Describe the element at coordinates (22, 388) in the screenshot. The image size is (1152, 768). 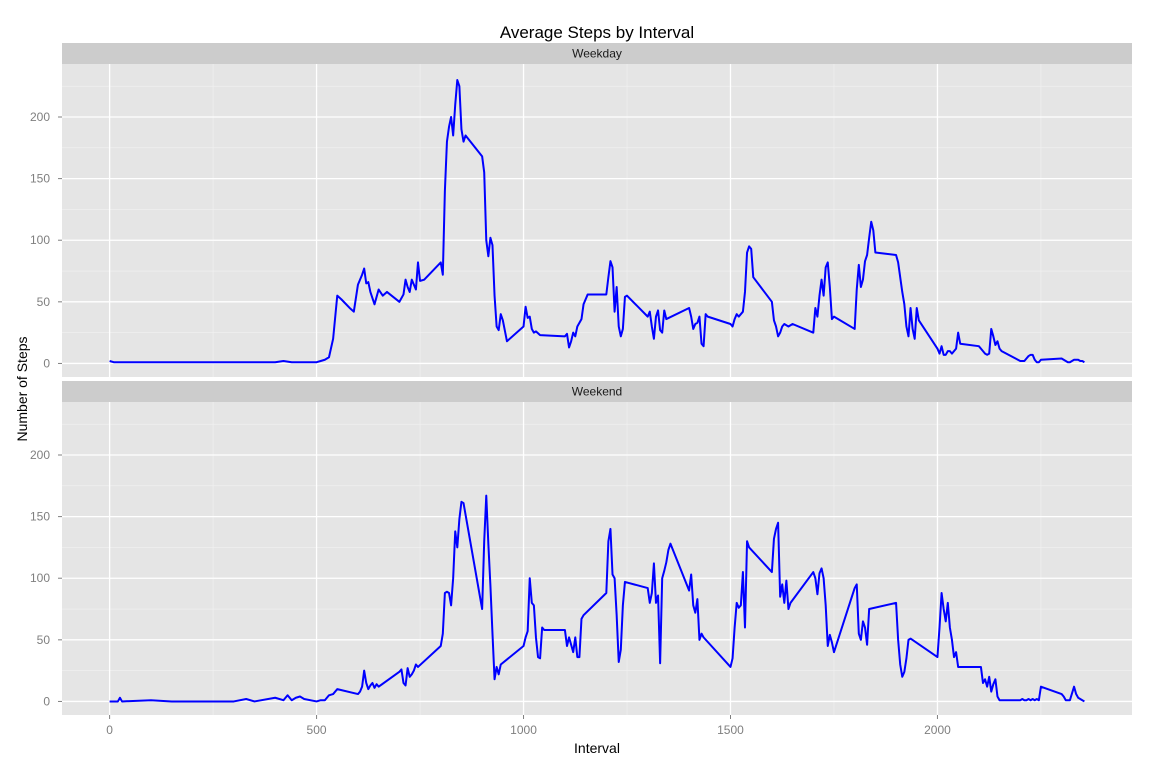
I see `y-axis-title: Number of Steps` at that location.